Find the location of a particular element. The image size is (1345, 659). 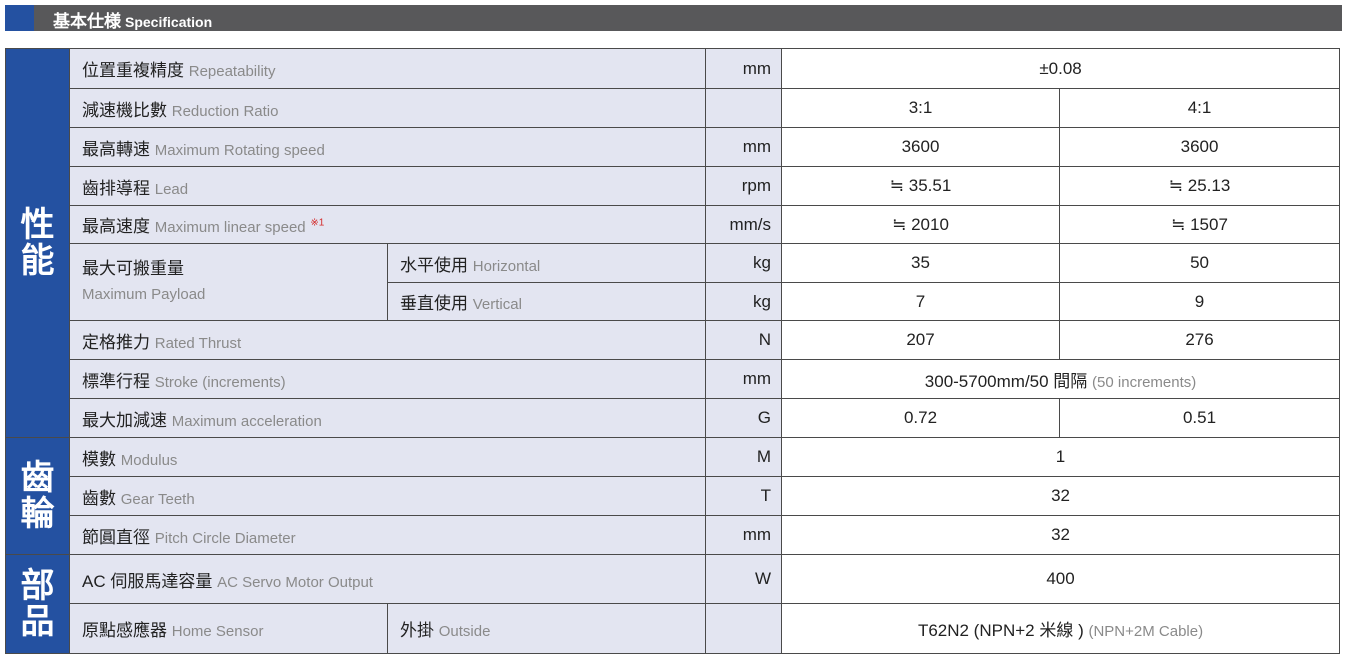

value-a: 0.72 is located at coordinates (921, 418).